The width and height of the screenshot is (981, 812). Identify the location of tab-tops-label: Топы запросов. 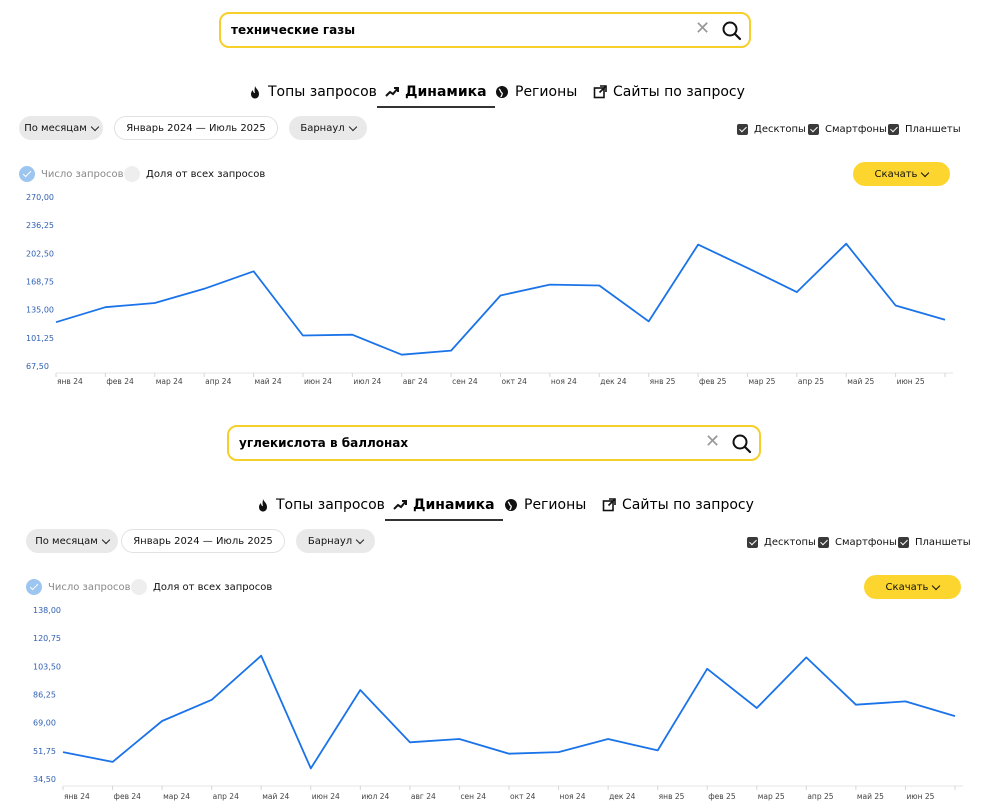
(330, 505).